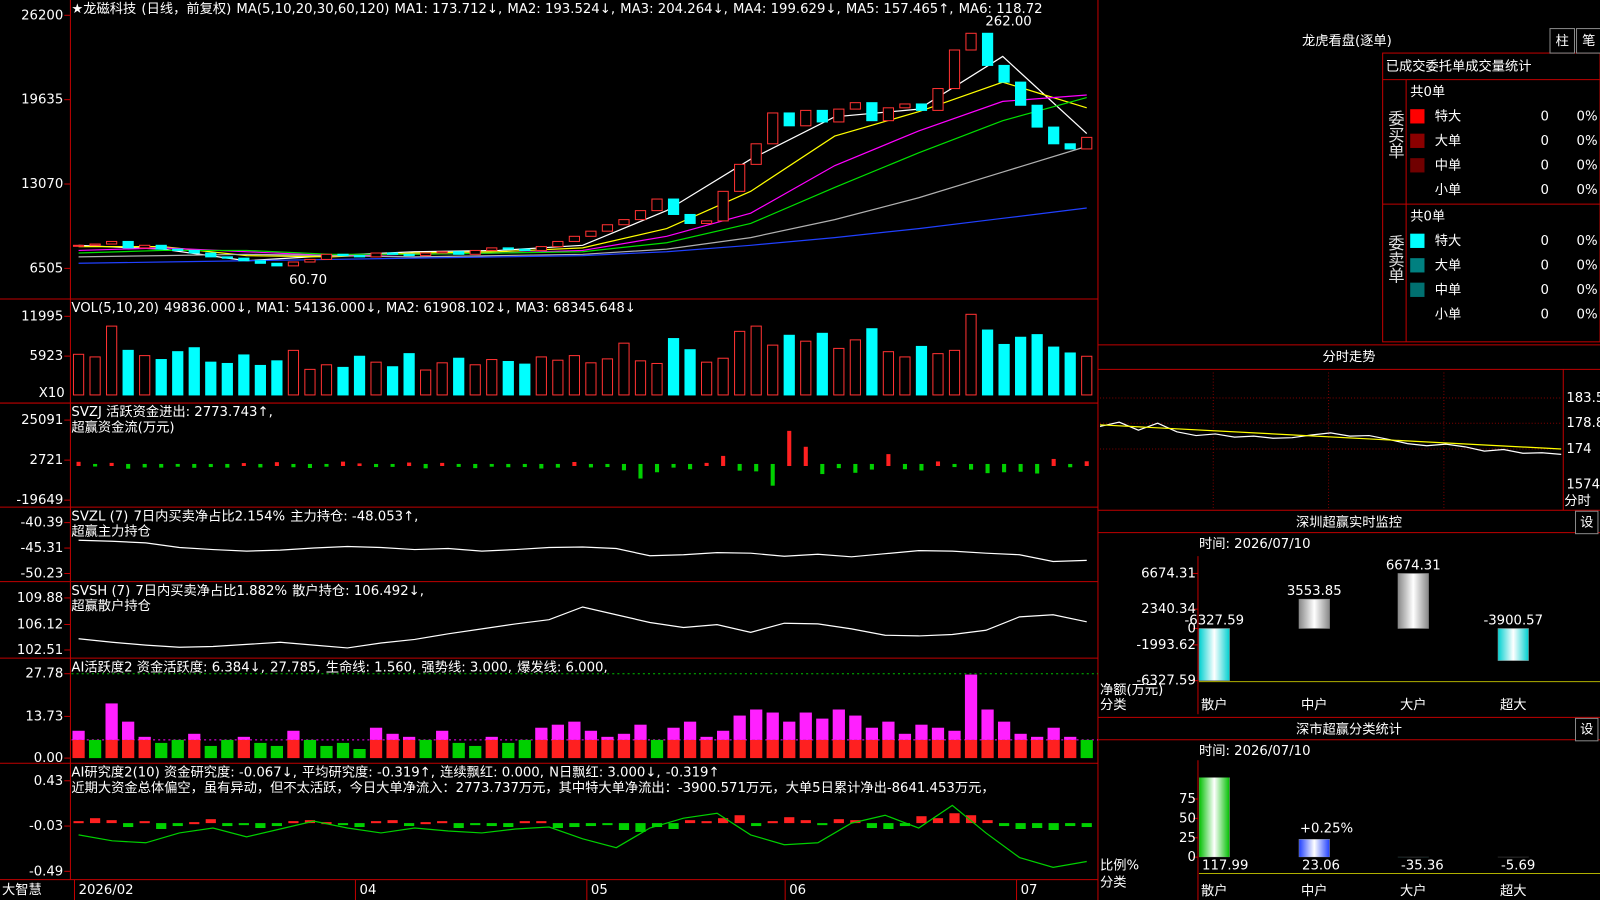 The width and height of the screenshot is (1600, 900). I want to click on legend-item: 27.785,, so click(295, 667).